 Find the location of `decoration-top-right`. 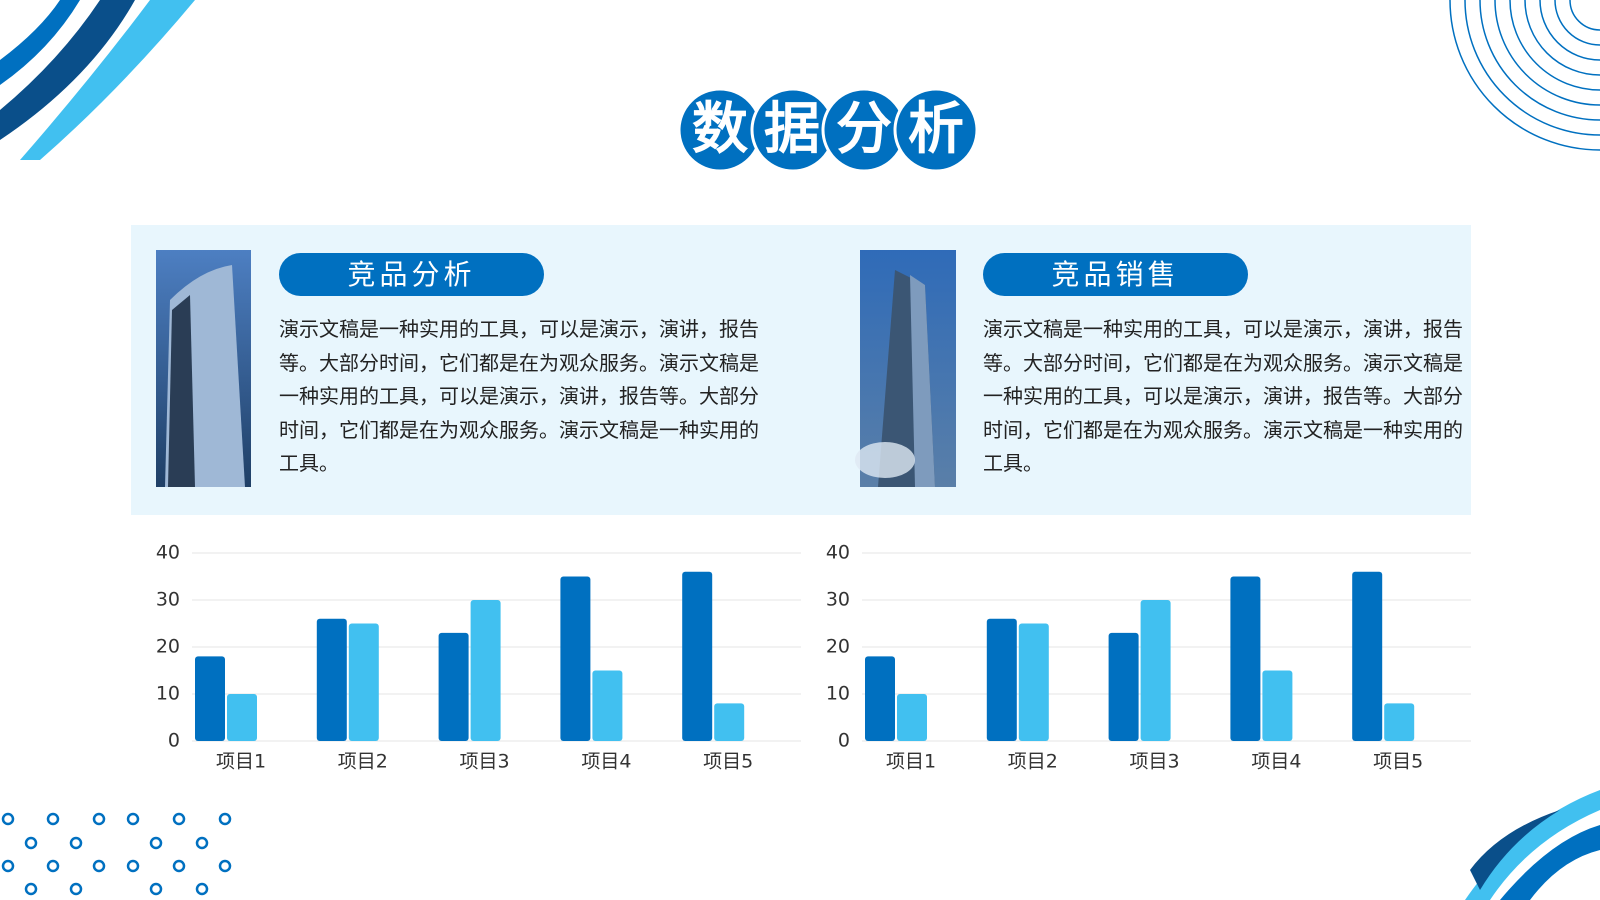

decoration-top-right is located at coordinates (1524, 75).